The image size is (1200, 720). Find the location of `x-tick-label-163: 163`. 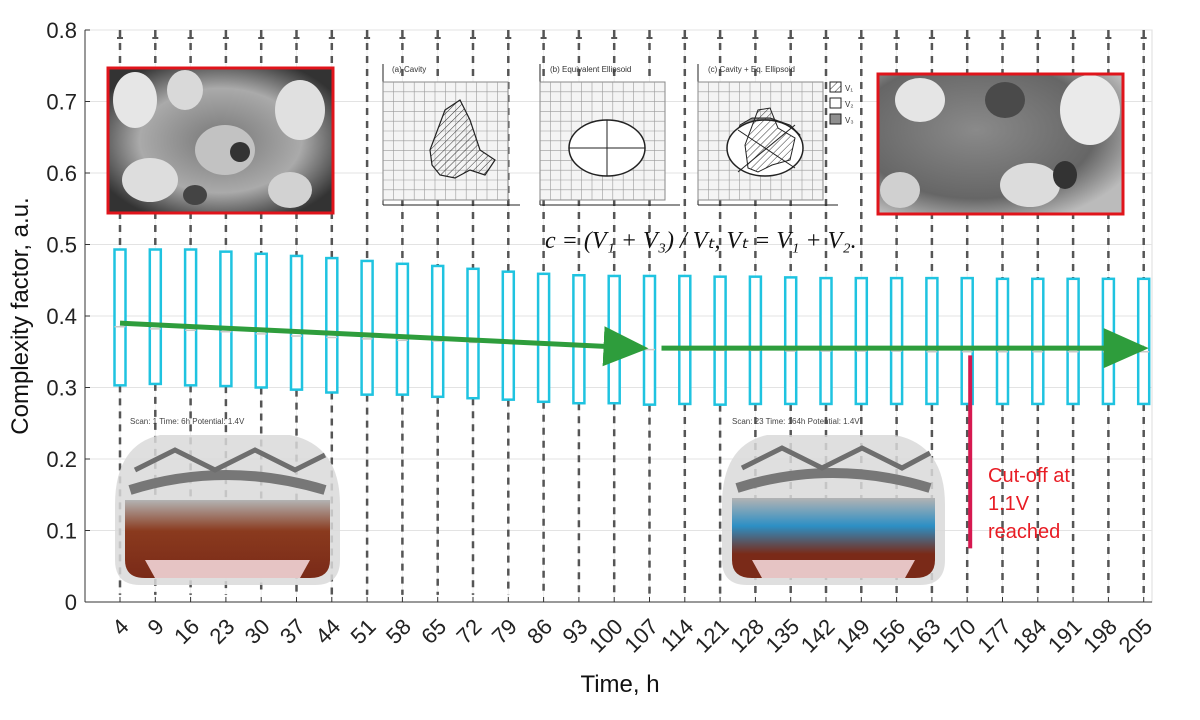

x-tick-label-163: 163 is located at coordinates (924, 636).